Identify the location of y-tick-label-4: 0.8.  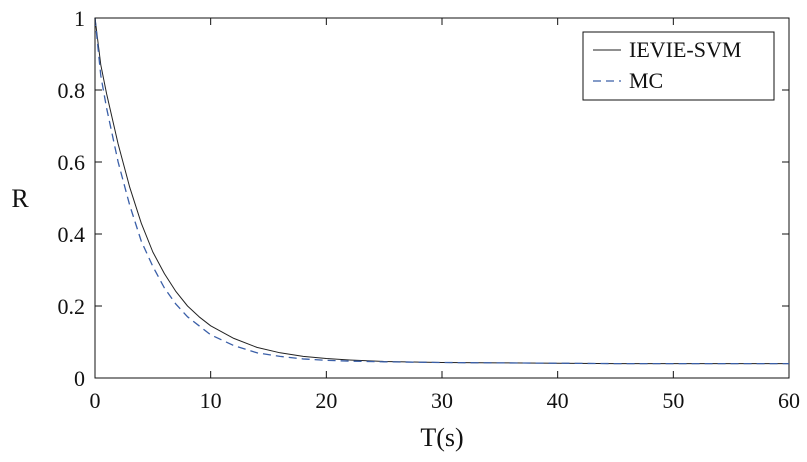
(72, 90).